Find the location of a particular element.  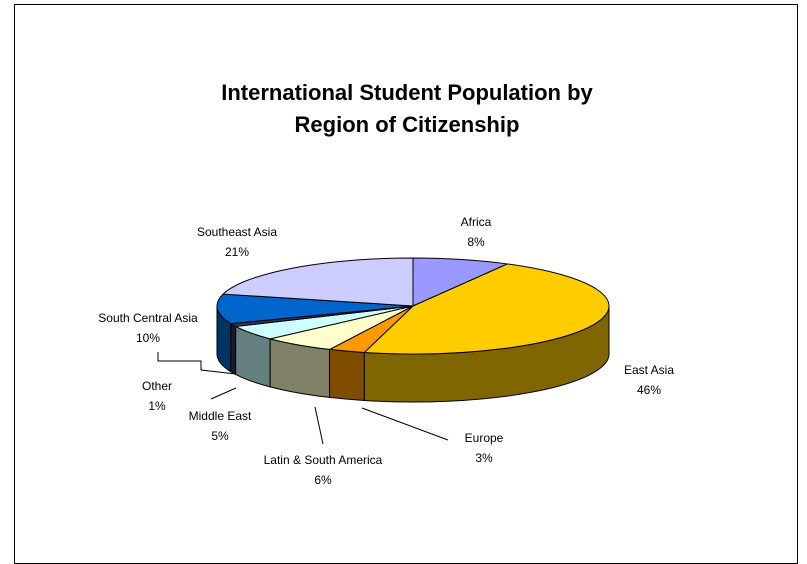

leader-europe is located at coordinates (405, 424).